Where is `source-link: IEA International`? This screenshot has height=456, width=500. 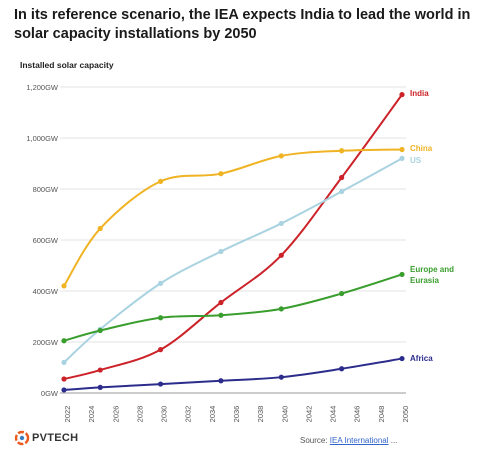
source-link: IEA International is located at coordinates (359, 440).